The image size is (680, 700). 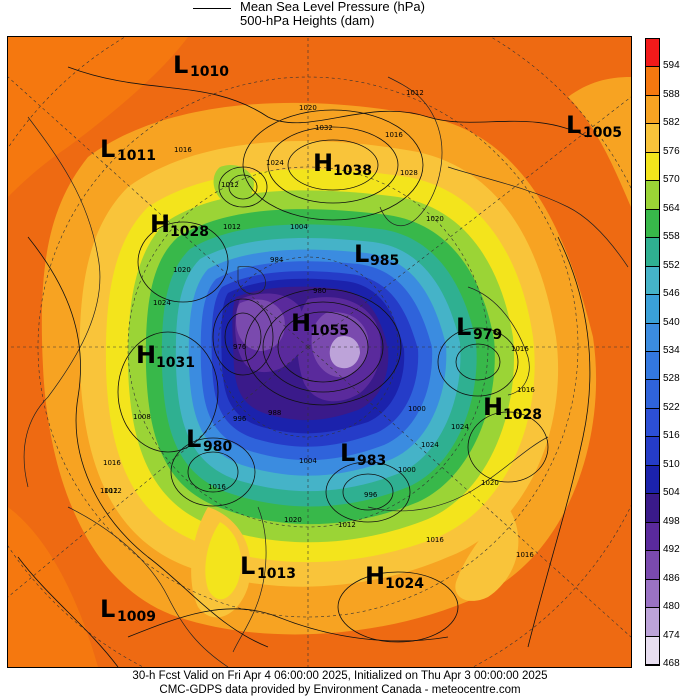 What do you see at coordinates (142, 417) in the screenshot?
I see `isobar-label: 1008` at bounding box center [142, 417].